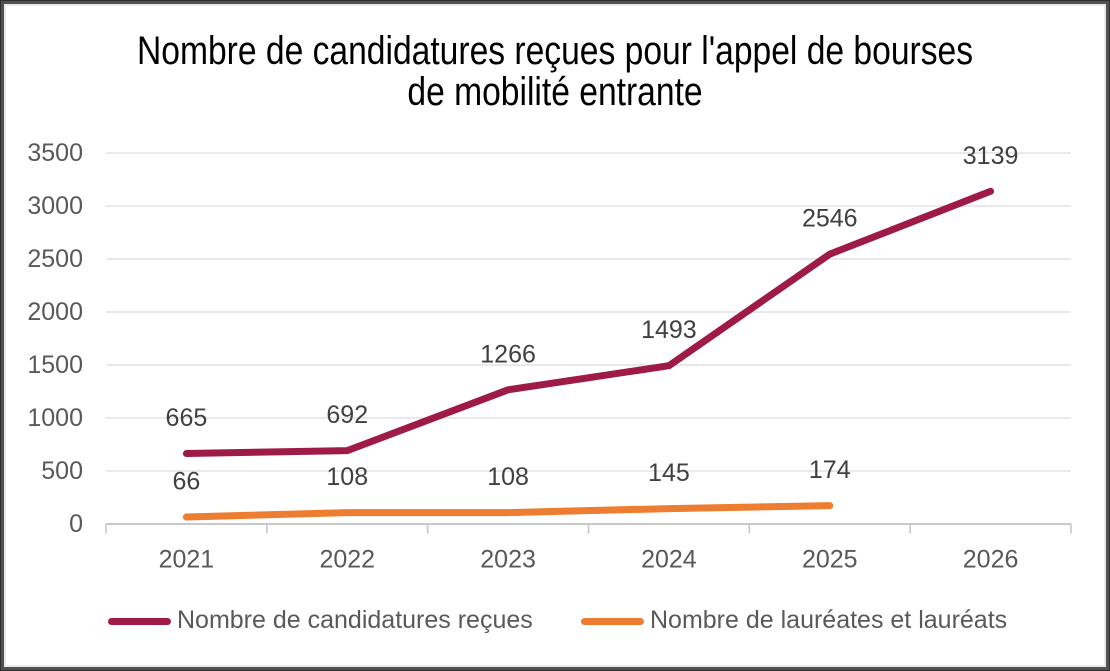 This screenshot has height=671, width=1110. Describe the element at coordinates (55, 153) in the screenshot. I see `y-tick-label: 3500` at that location.